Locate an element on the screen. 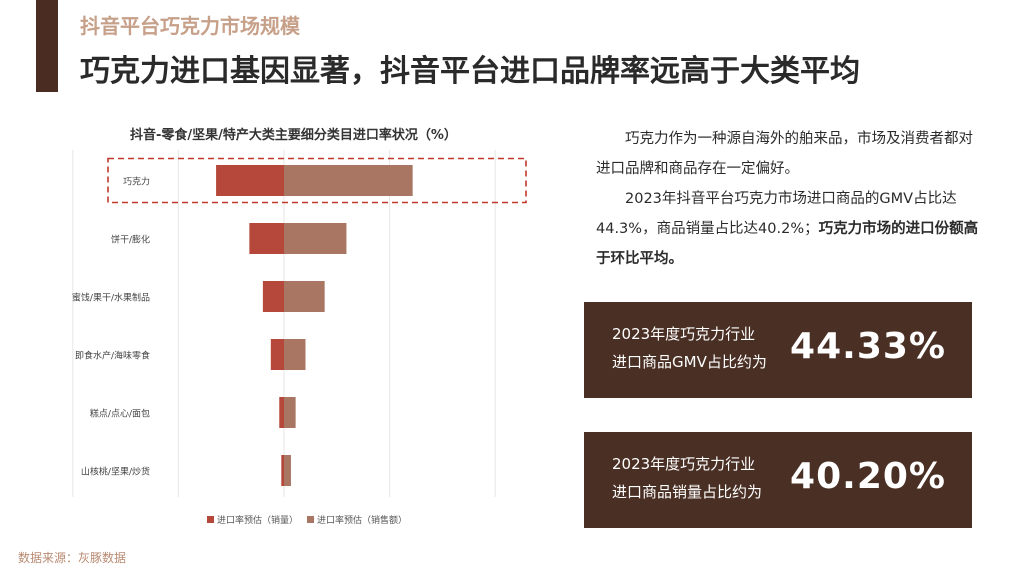 The height and width of the screenshot is (576, 1024). category-label: 饼干/膨化 is located at coordinates (130, 240).